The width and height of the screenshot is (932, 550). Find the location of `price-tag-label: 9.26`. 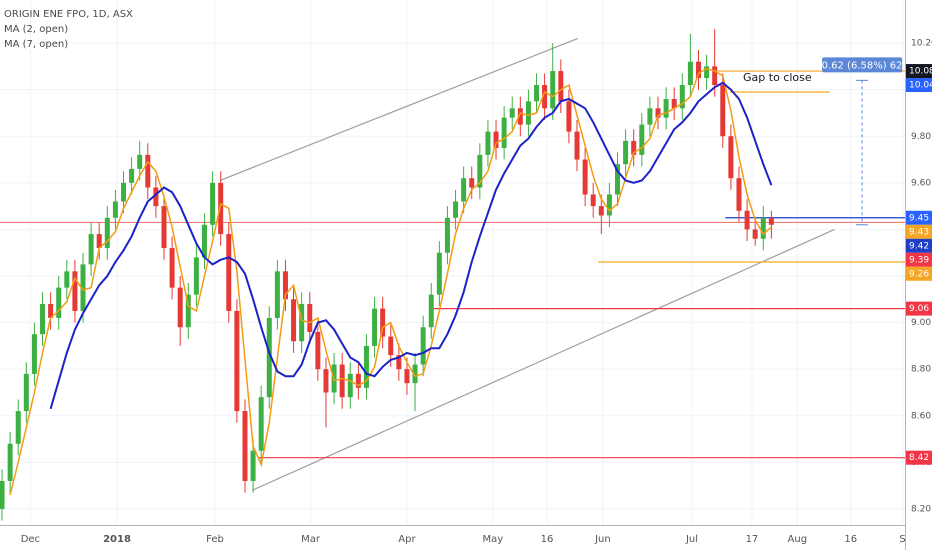

price-tag-label: 9.26 is located at coordinates (919, 274).